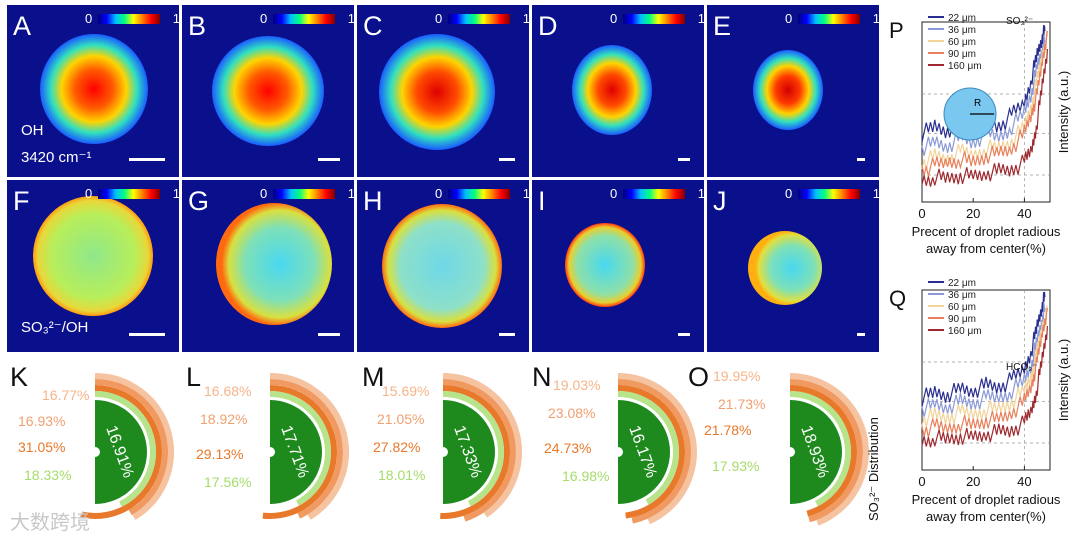 The image size is (1080, 537). What do you see at coordinates (788, 90) in the screenshot?
I see `oh-droplet-e` at bounding box center [788, 90].